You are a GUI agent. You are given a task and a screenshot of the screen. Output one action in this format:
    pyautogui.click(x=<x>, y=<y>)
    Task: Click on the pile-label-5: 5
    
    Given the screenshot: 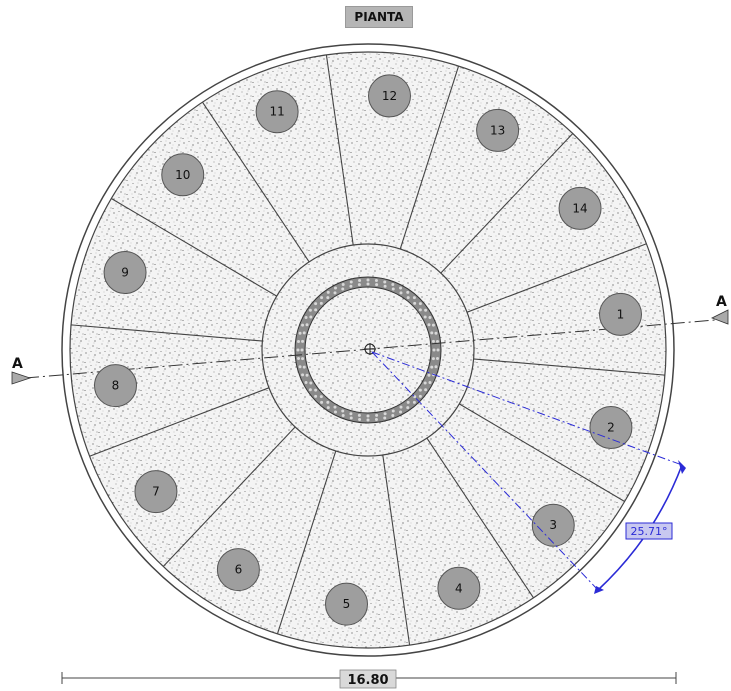 What is the action you would take?
    pyautogui.click(x=347, y=604)
    